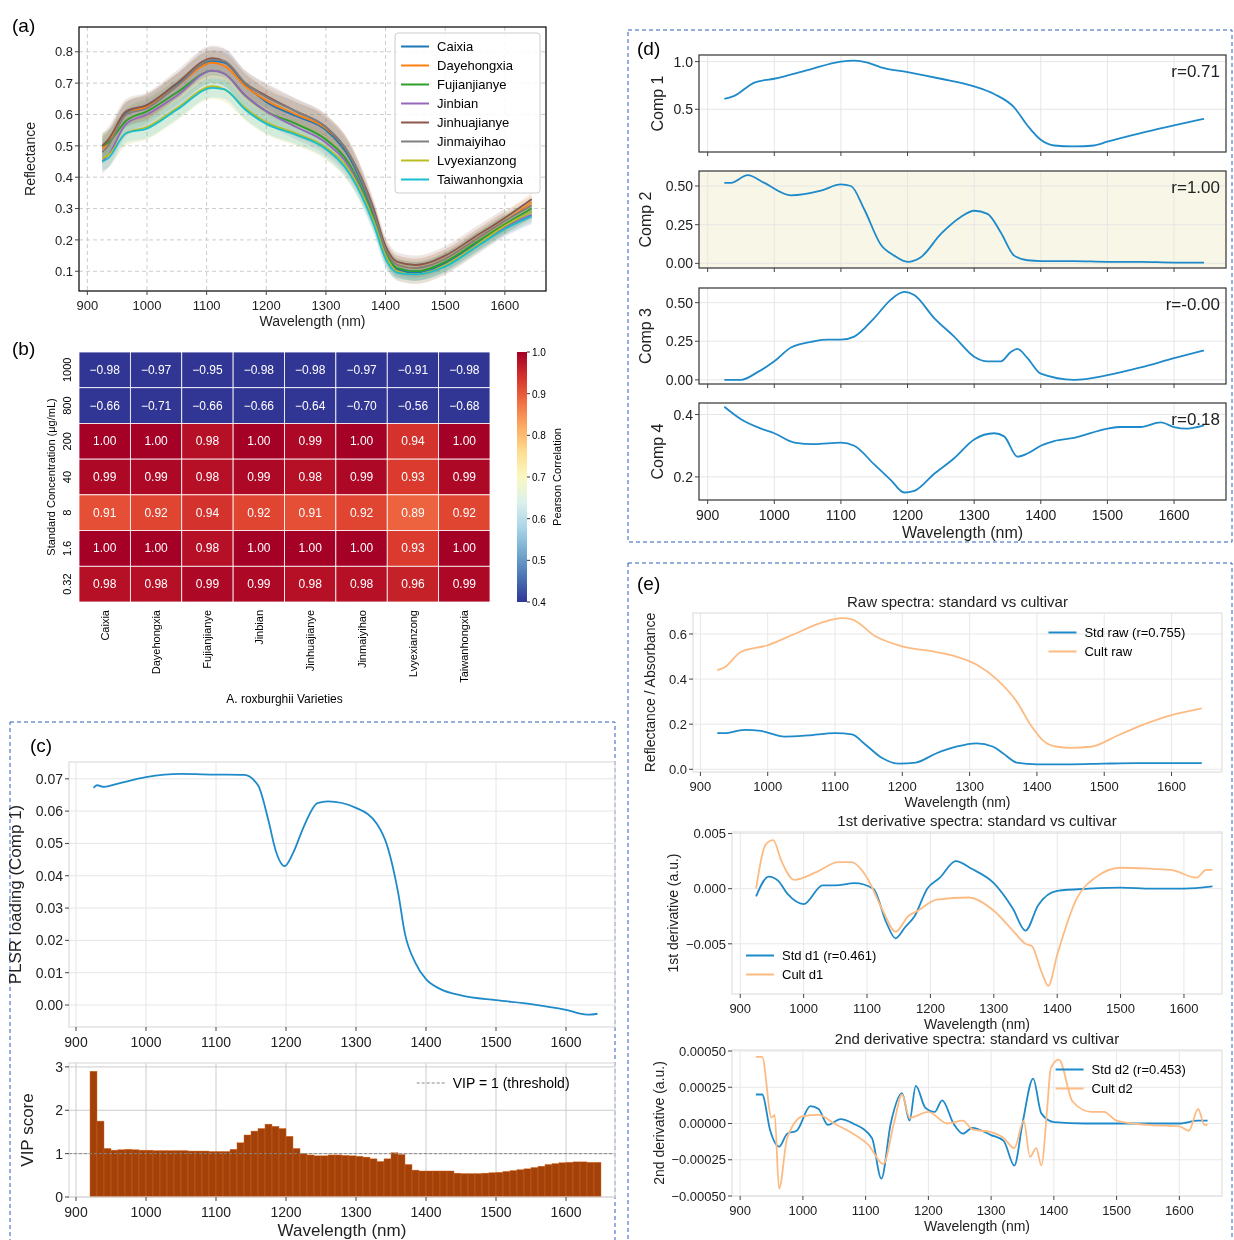  I want to click on legend-label: Taiwanhongxia, so click(480, 180).